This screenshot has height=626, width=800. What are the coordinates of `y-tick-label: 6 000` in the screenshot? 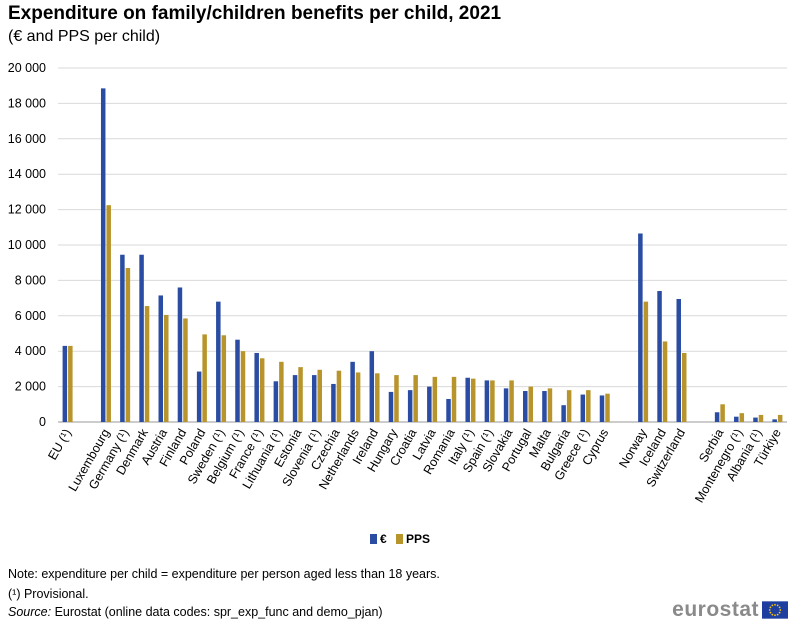 It's located at (30, 316).